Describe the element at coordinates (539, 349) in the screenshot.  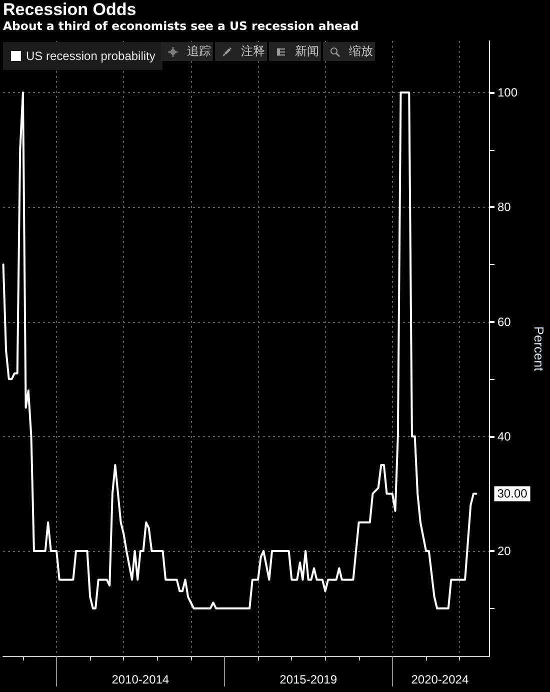
I see `y-axis-title: Percent` at that location.